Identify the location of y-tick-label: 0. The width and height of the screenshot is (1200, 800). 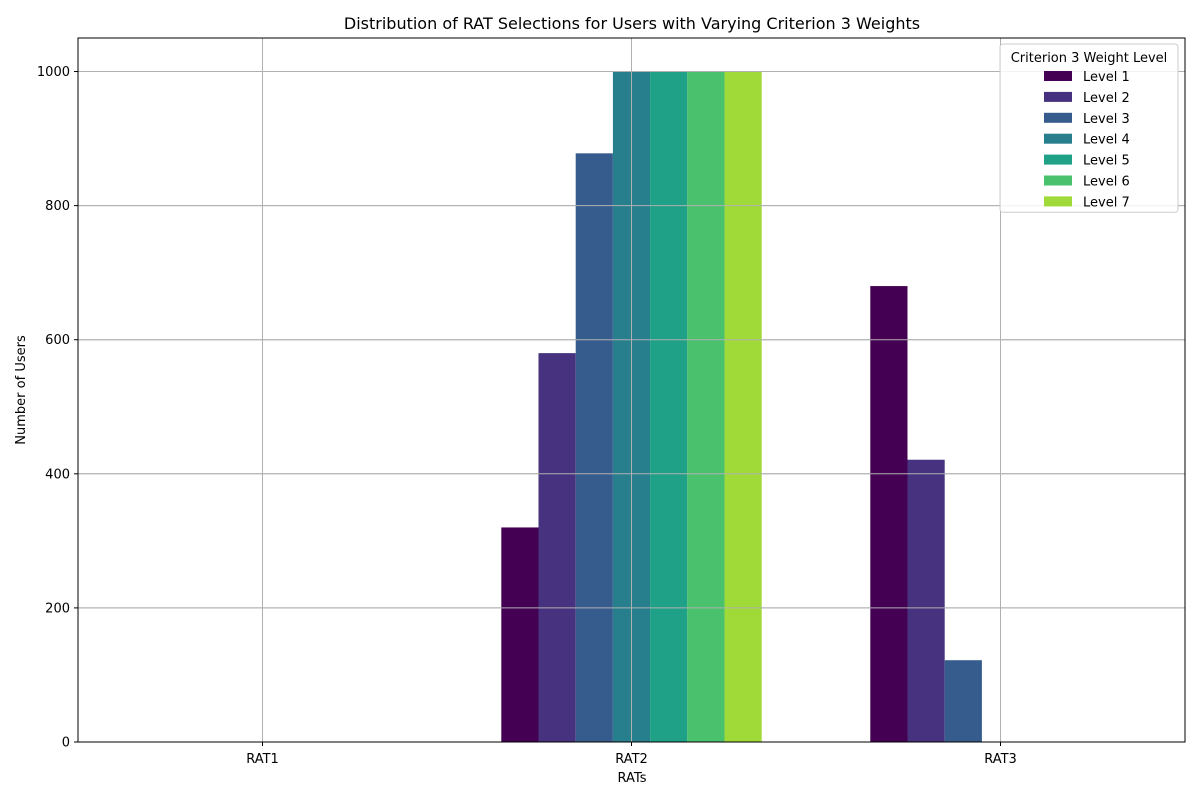
(66, 743).